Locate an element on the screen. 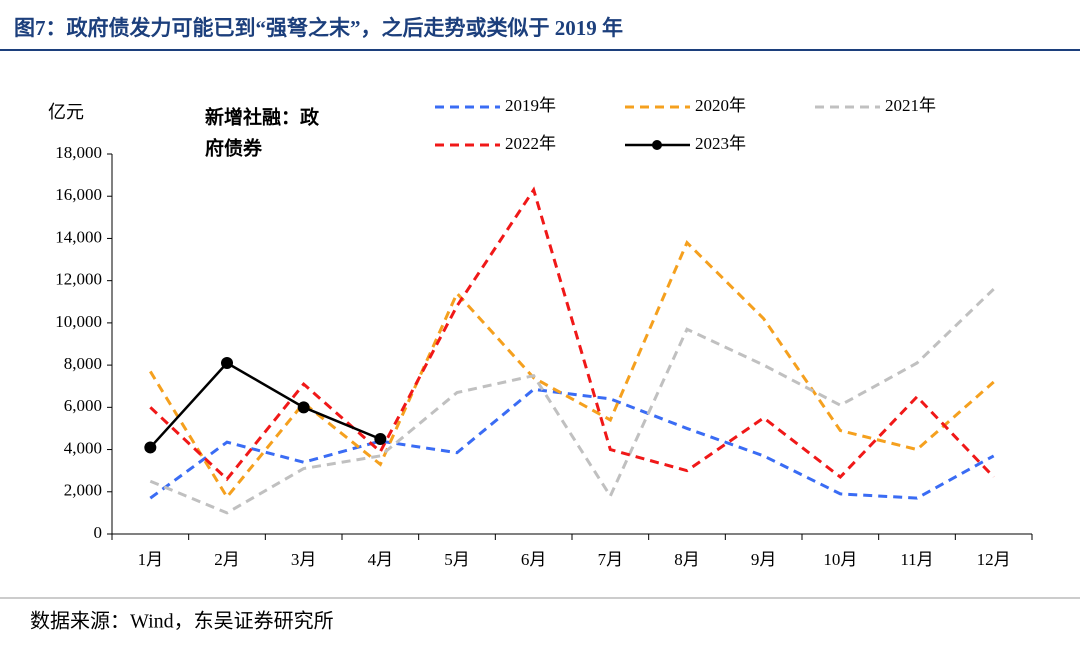 The width and height of the screenshot is (1080, 650). source: 数据来源：Wind，东吴证券研究所 is located at coordinates (182, 621).